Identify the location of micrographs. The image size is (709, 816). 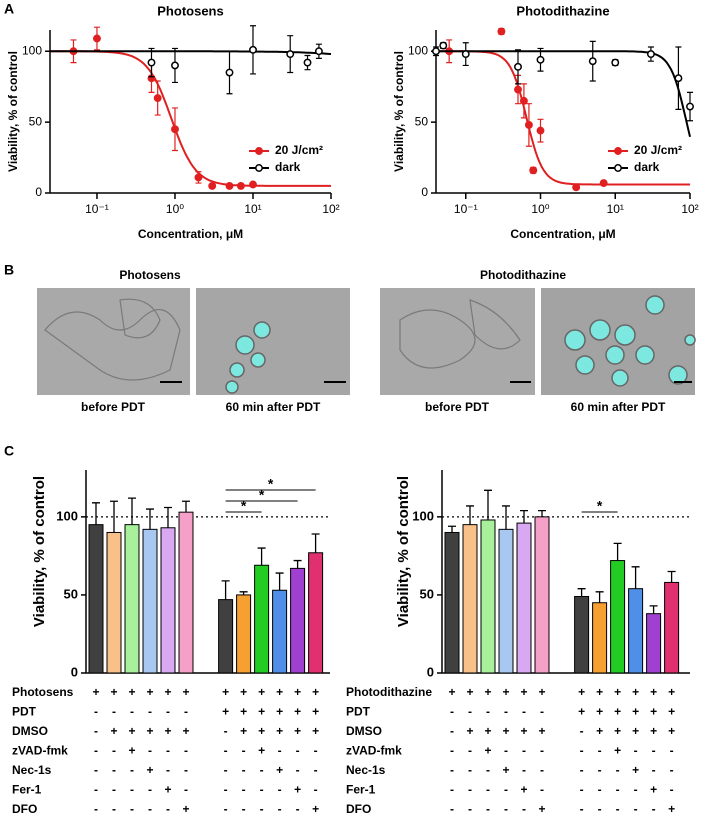
(366, 341).